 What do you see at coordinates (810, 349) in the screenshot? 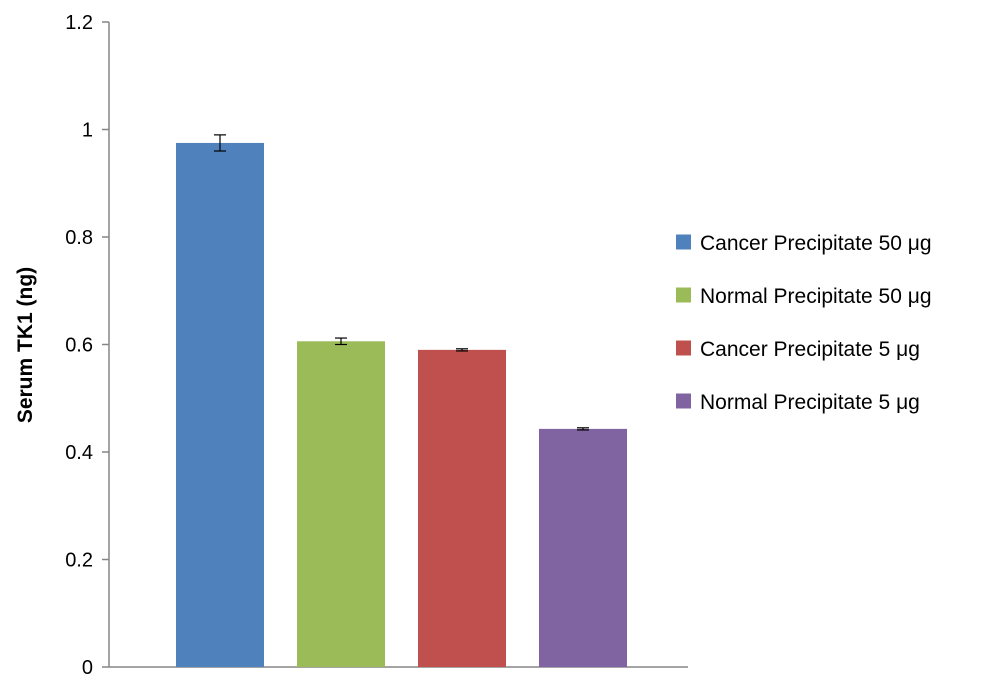
I see `legend-label: Cancer Precipitate 5 μg` at bounding box center [810, 349].